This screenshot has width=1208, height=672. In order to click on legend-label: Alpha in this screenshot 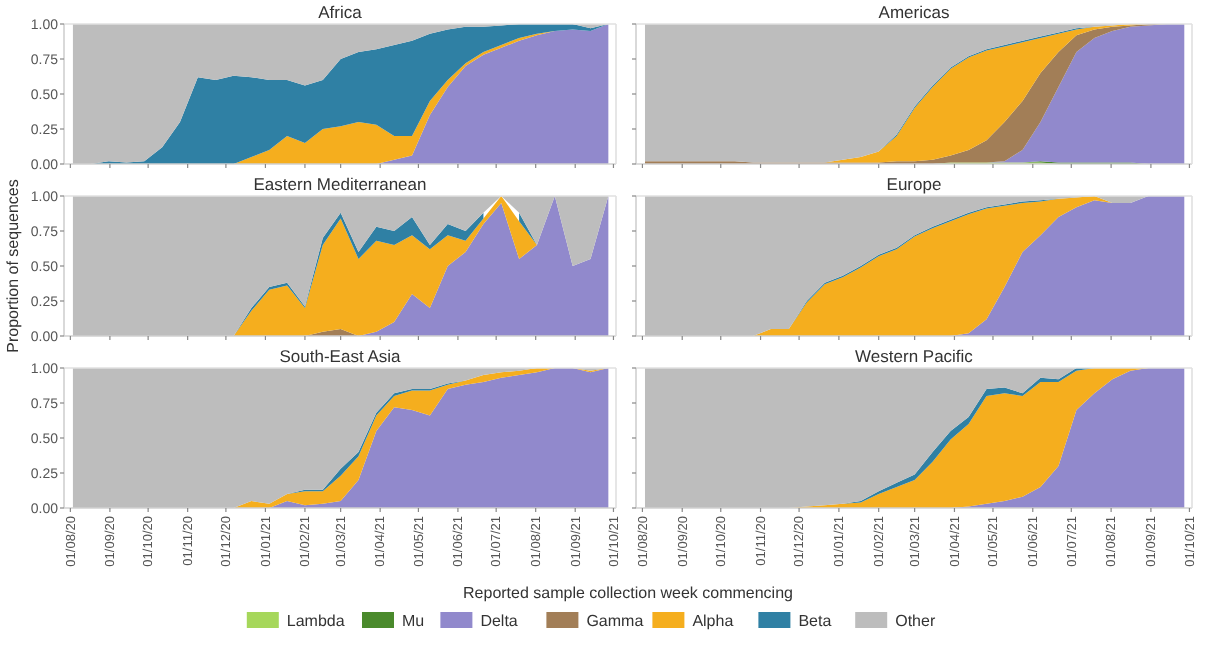, I will do `click(713, 620)`.